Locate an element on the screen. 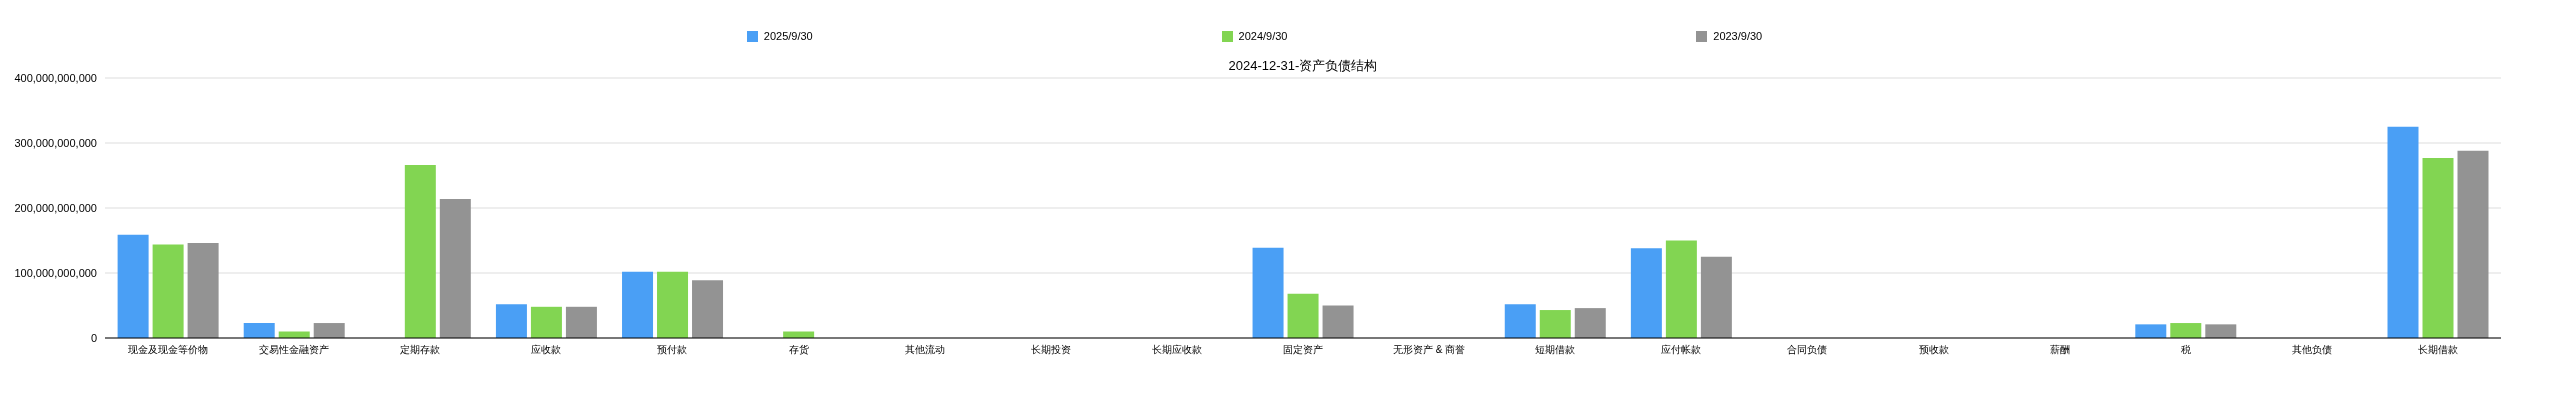  x-tick-label: 应收款 is located at coordinates (546, 350).